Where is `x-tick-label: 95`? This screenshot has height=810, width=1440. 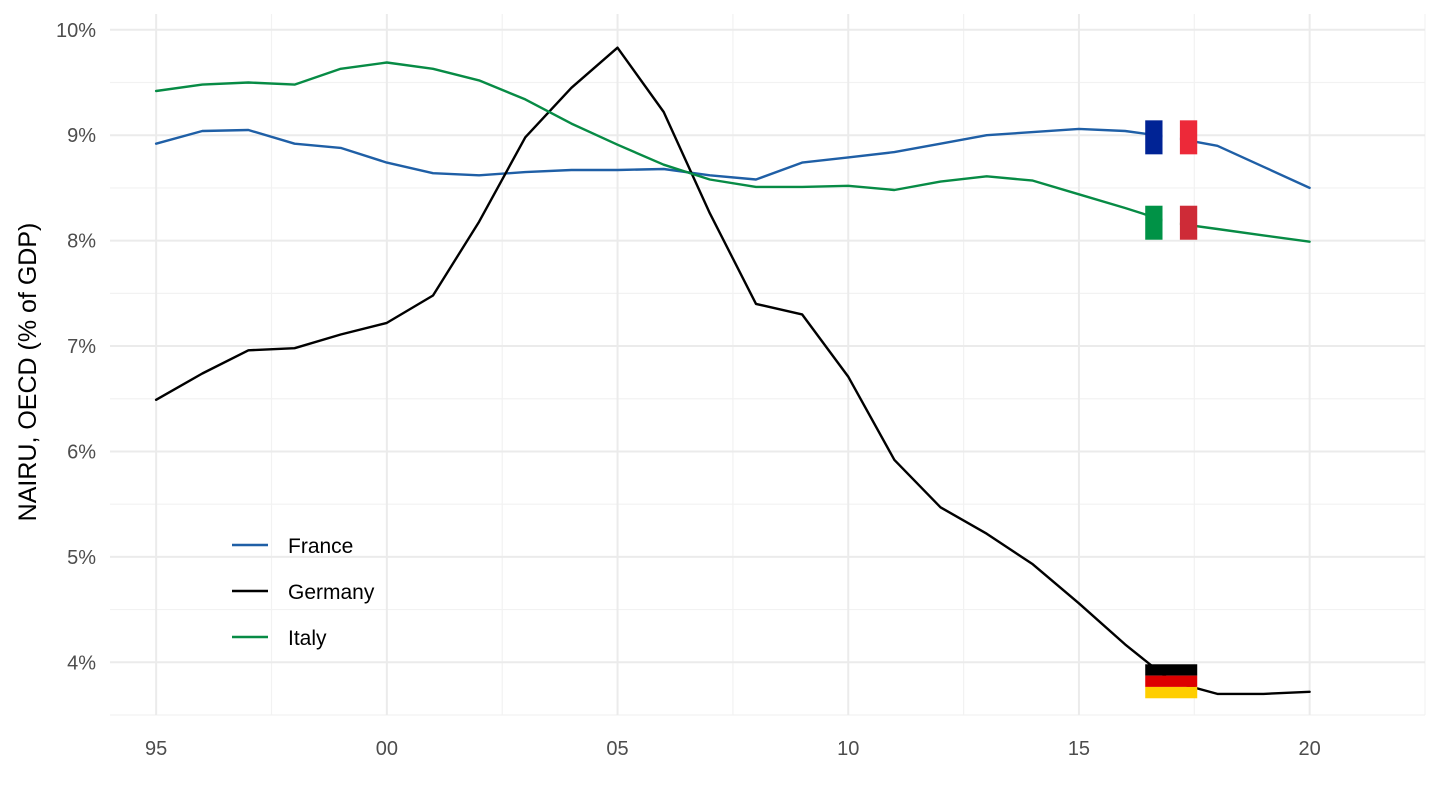
x-tick-label: 95 is located at coordinates (156, 749).